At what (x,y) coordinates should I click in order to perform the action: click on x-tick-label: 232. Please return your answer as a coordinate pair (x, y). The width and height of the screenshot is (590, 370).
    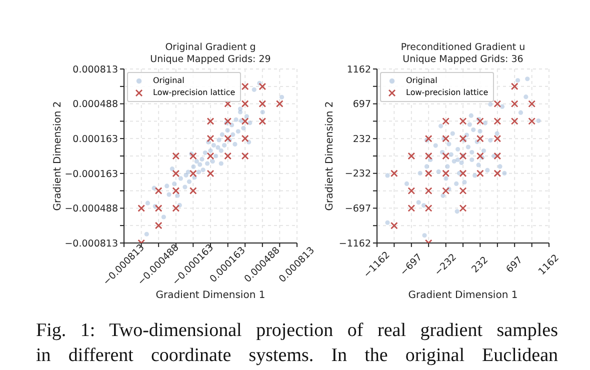
    Looking at the image, I should click on (480, 265).